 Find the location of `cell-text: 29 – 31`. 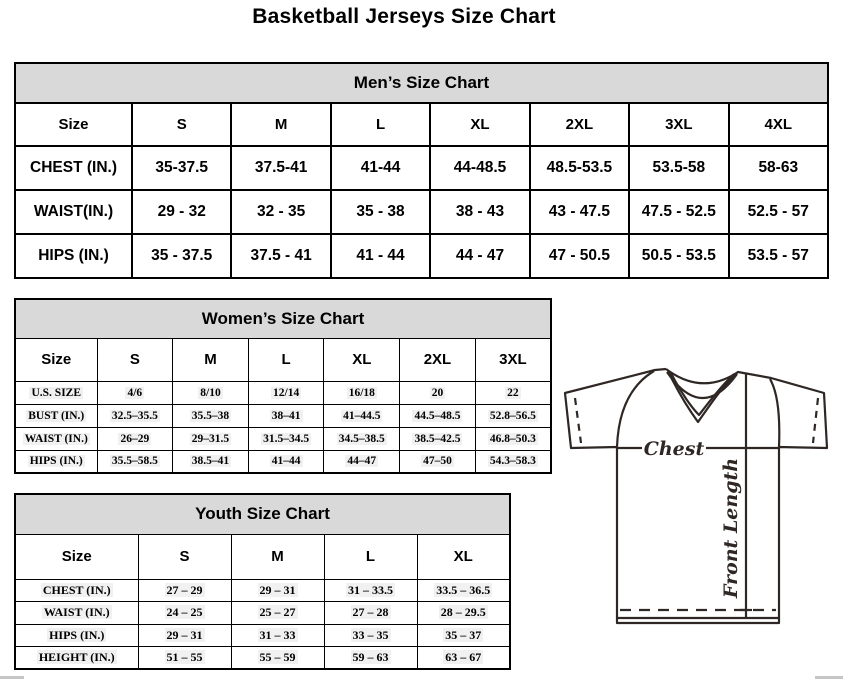

cell-text: 29 – 31 is located at coordinates (277, 589).